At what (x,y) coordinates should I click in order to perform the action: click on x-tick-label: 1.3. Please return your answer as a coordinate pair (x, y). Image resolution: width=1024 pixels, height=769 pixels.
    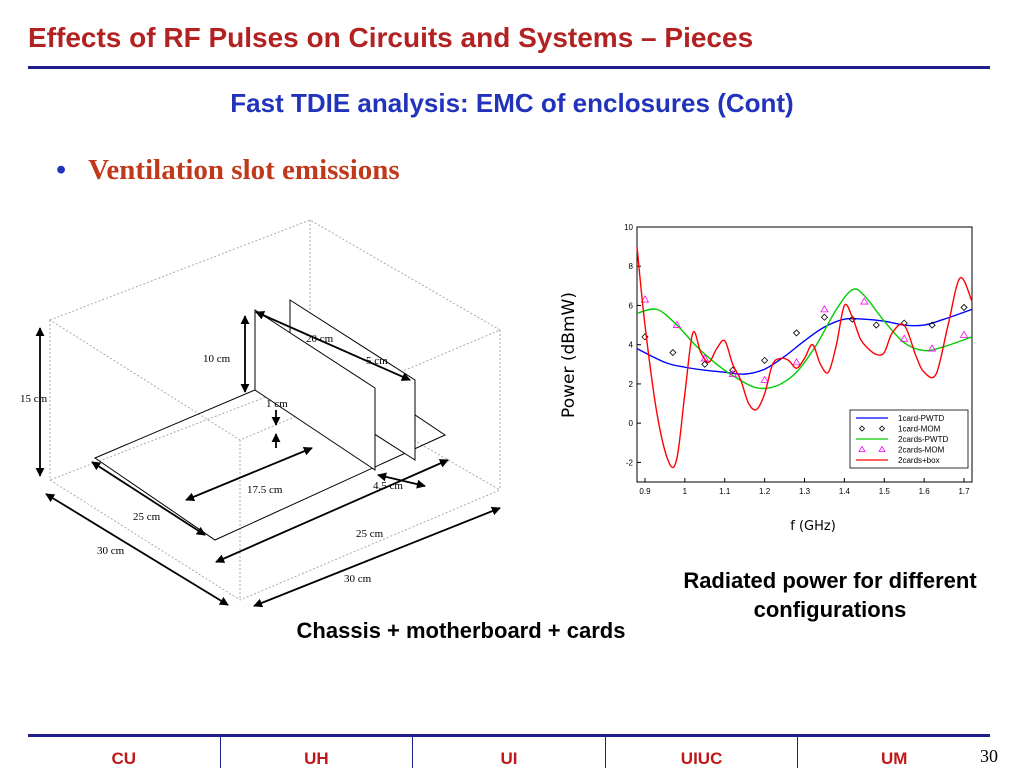
    Looking at the image, I should click on (805, 491).